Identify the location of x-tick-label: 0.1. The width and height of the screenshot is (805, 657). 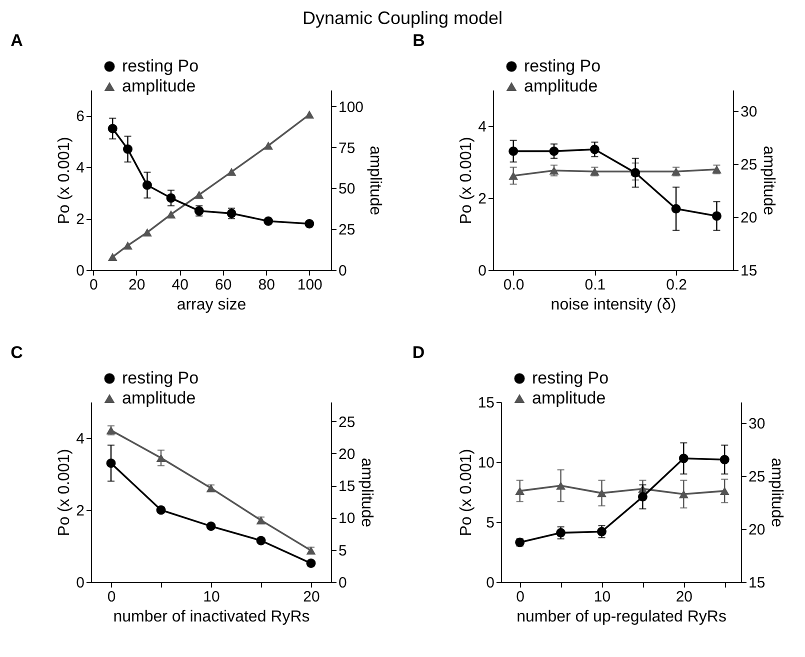
(595, 285).